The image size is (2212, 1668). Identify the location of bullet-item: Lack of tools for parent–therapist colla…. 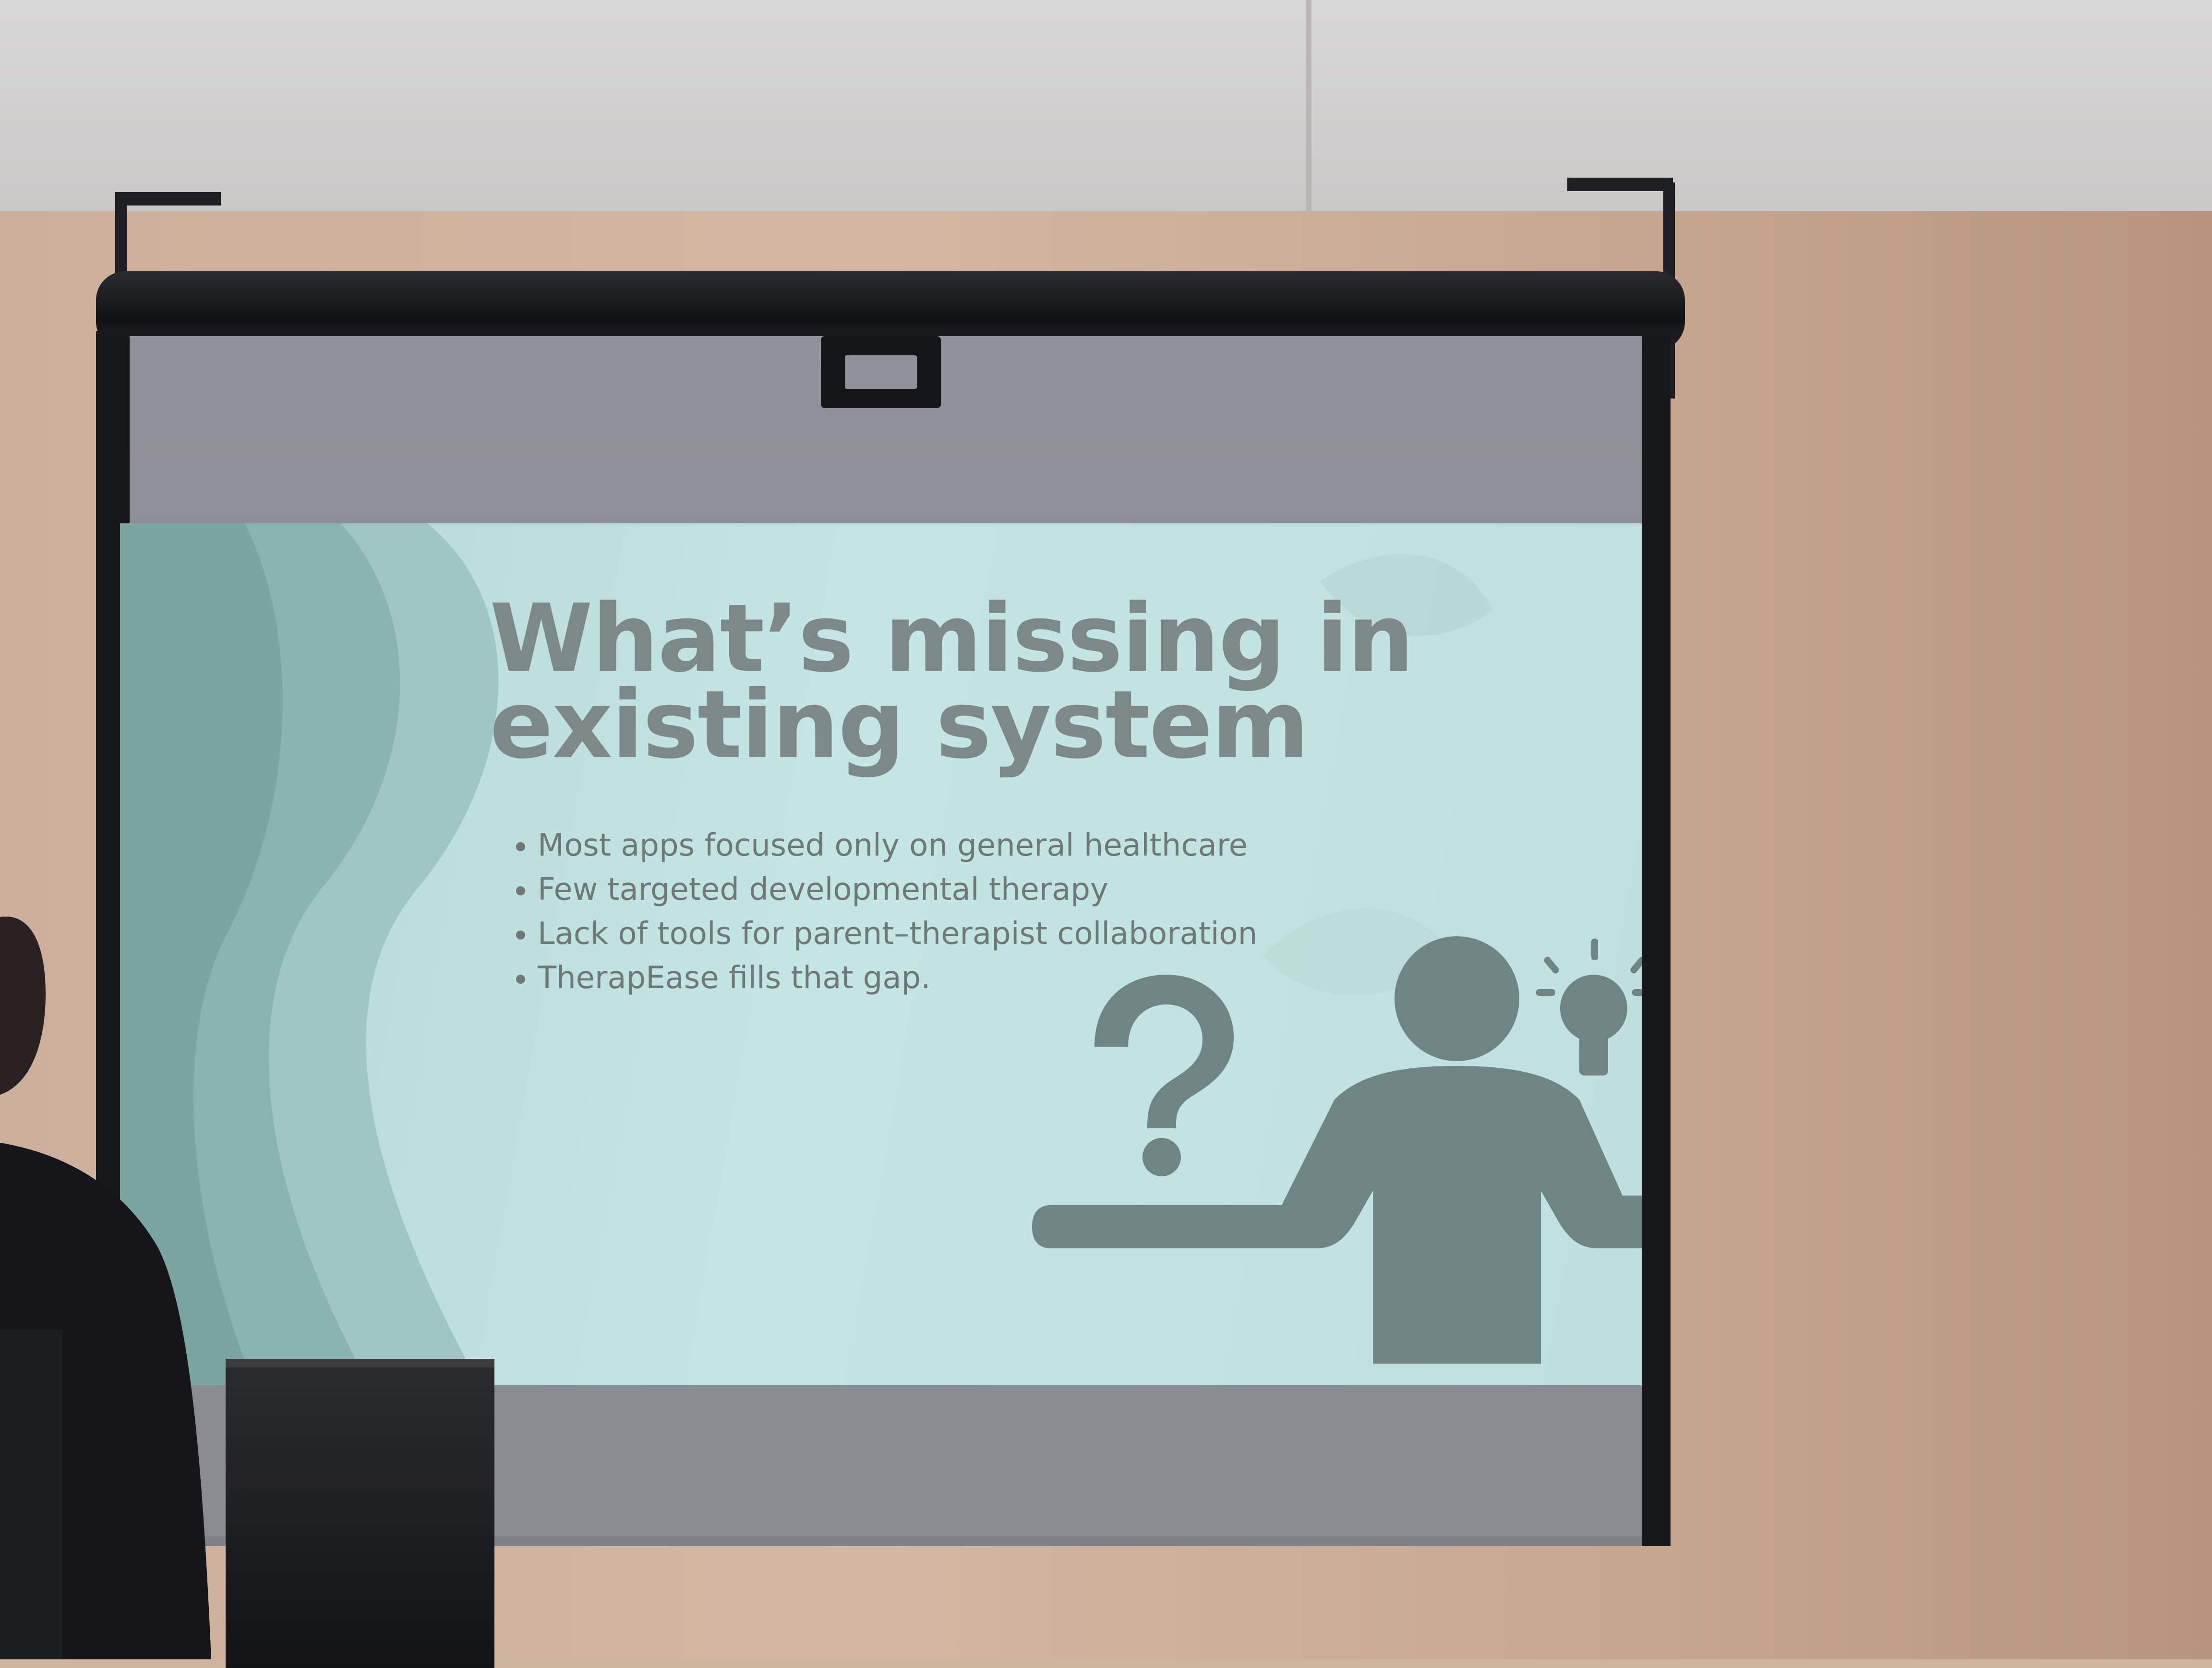
(912, 934).